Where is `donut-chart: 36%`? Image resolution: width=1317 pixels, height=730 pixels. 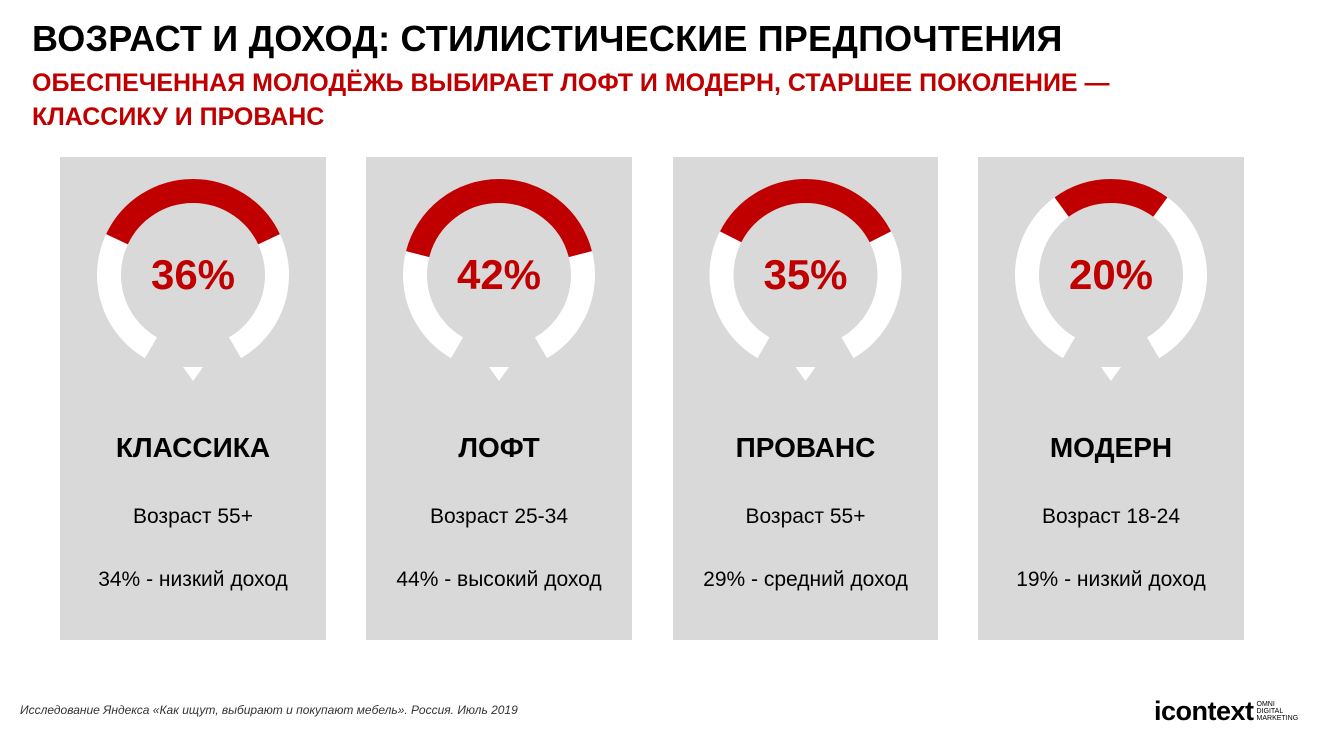
donut-chart: 36% is located at coordinates (193, 280).